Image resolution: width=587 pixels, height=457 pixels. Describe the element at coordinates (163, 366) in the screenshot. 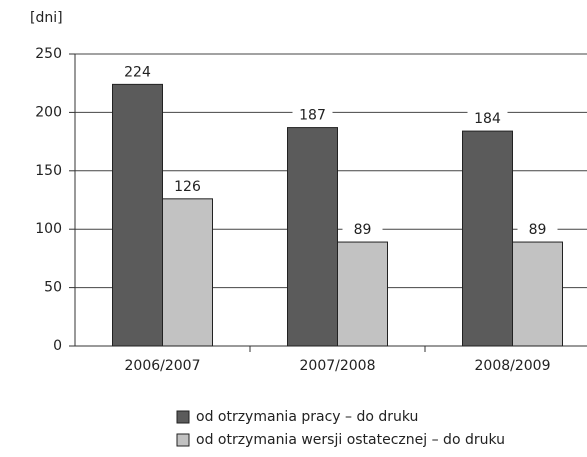

I see `x-tick-label: 2006/2007` at that location.